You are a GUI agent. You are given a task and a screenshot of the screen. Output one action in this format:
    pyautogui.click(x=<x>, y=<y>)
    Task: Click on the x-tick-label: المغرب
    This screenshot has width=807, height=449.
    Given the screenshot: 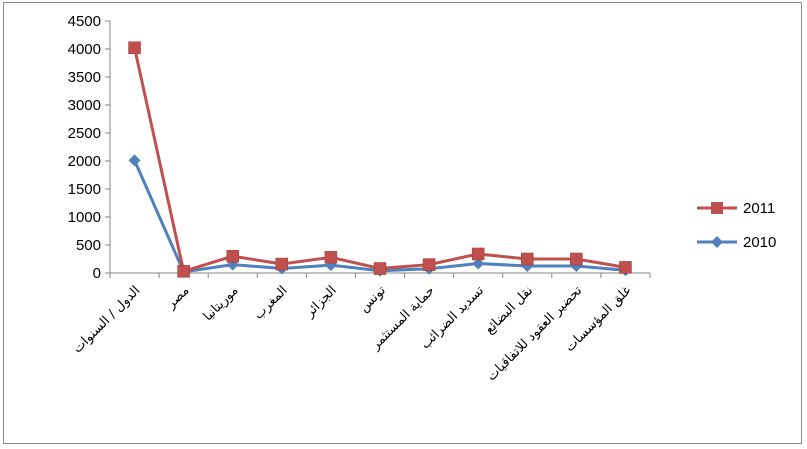 What is the action you would take?
    pyautogui.click(x=270, y=302)
    